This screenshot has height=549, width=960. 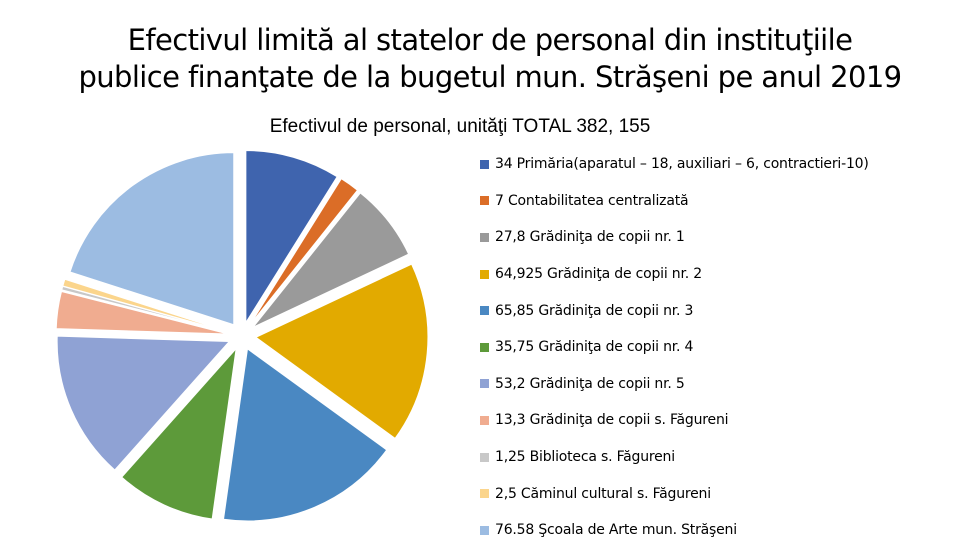 I want to click on legend-item-7: 53,2 Grădiniţa de copii nr. 5, so click(x=715, y=384).